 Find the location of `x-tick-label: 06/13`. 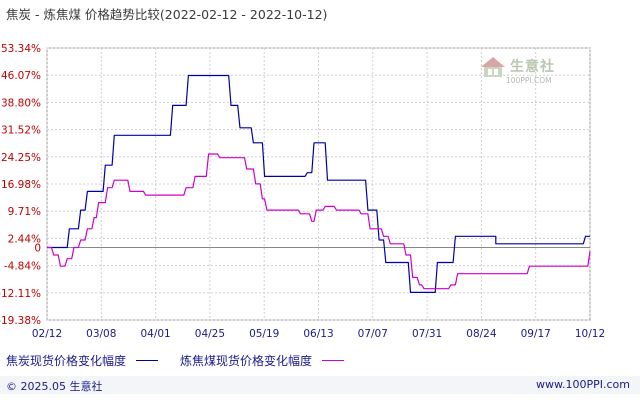

x-tick-label: 06/13 is located at coordinates (318, 334).